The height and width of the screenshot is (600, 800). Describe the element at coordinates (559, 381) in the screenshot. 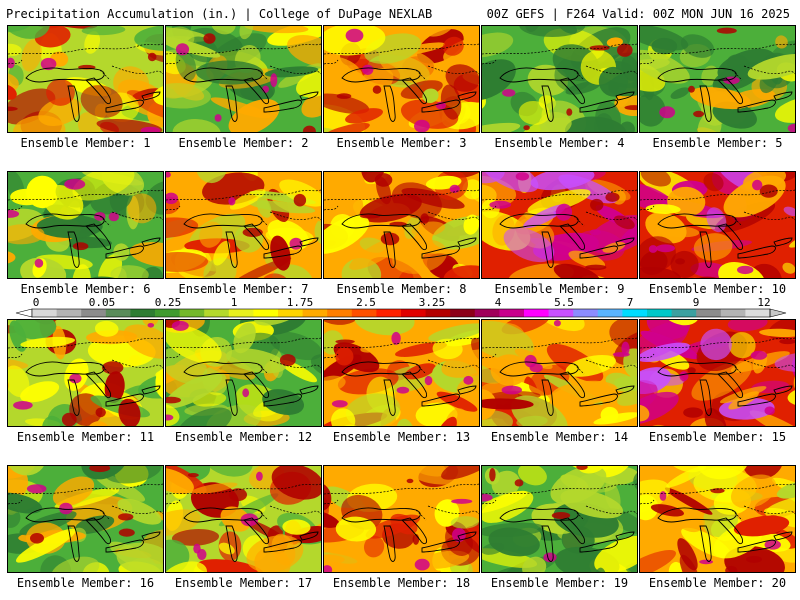

I see `ensemble-panel: Ensemble Member: 14` at that location.